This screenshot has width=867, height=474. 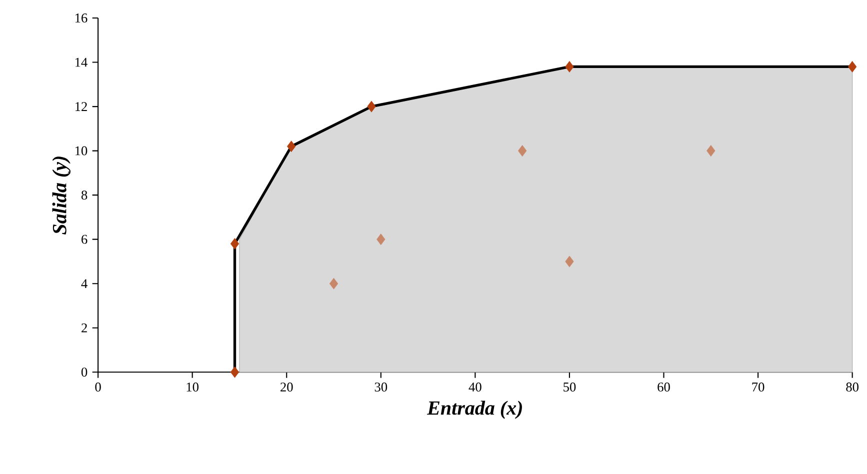 What do you see at coordinates (758, 387) in the screenshot?
I see `x-tick-label: 70` at bounding box center [758, 387].